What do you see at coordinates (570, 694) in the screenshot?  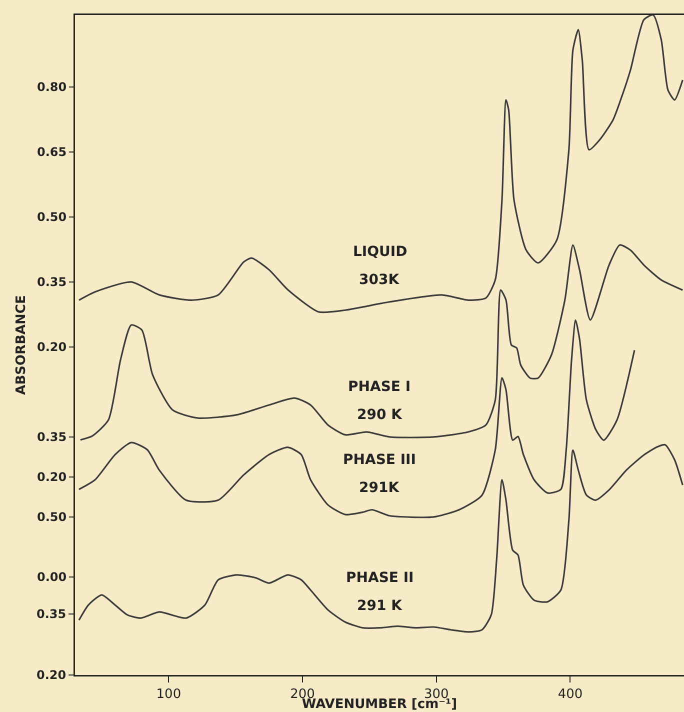 I see `x-tick-label: 400` at bounding box center [570, 694].